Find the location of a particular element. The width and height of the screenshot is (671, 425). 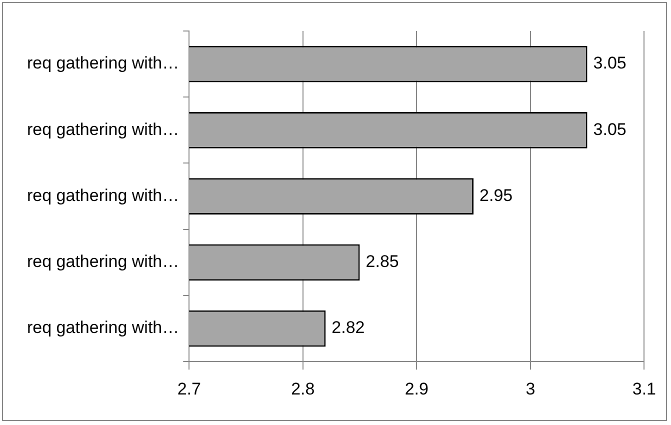

x-tick-label: 2.8 is located at coordinates (303, 388).